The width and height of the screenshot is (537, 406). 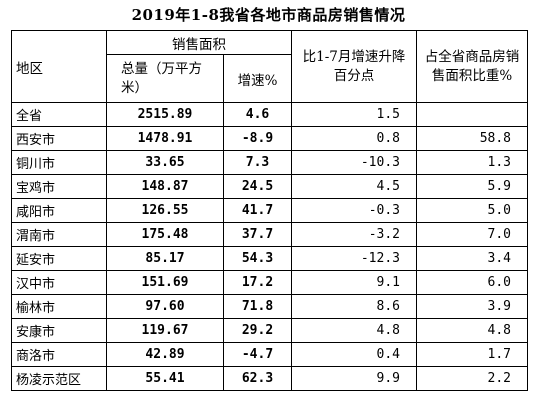 What do you see at coordinates (165, 354) in the screenshot?
I see `cell-total: 42.89` at bounding box center [165, 354].